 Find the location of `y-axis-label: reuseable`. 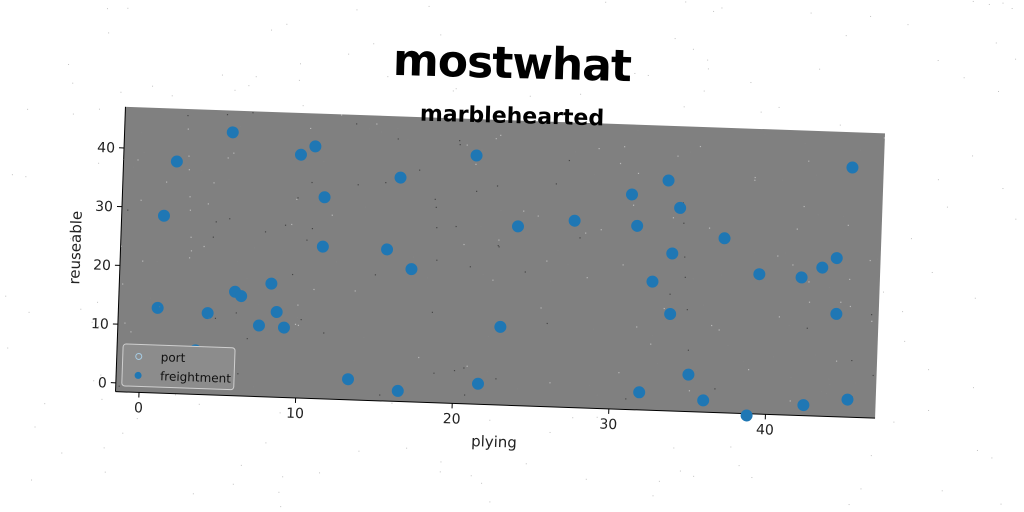

y-axis-label: reuseable is located at coordinates (75, 248).